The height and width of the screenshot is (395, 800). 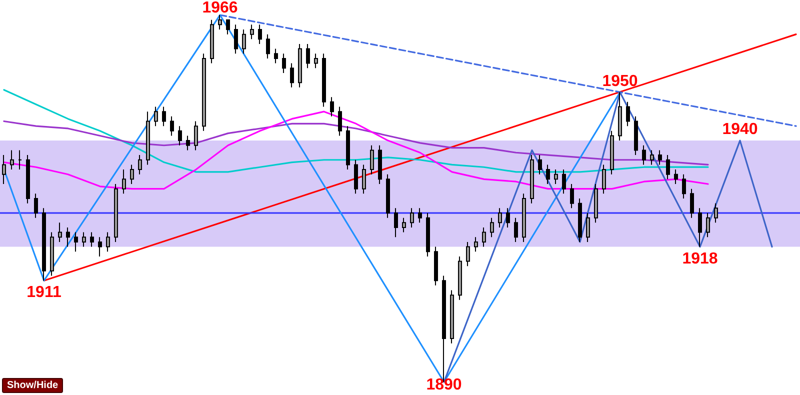 I want to click on annotation: 1918, so click(x=700, y=259).